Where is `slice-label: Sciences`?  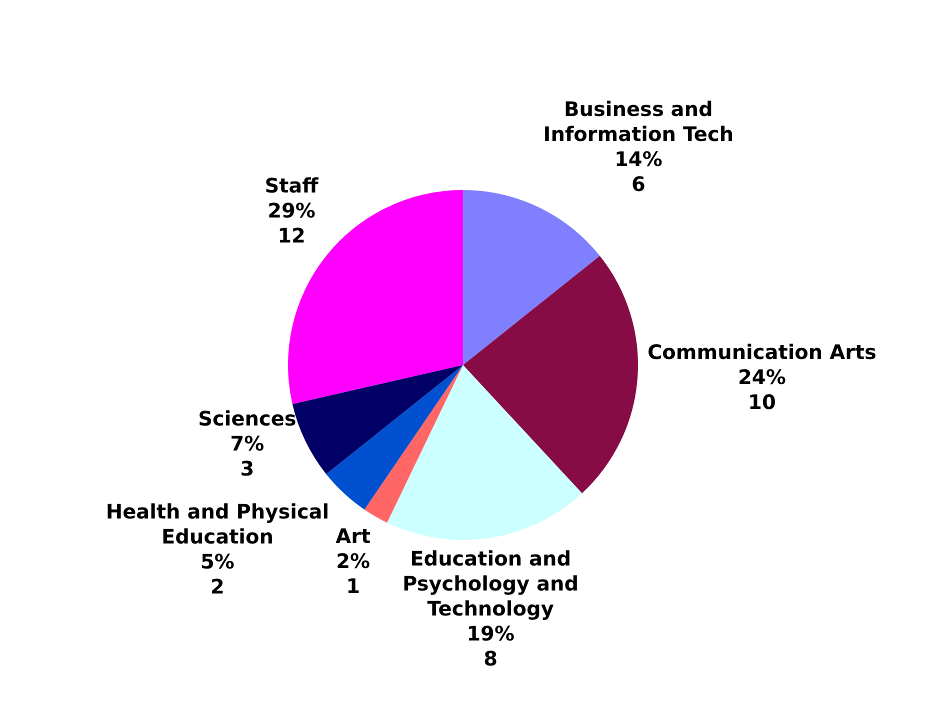 slice-label: Sciences is located at coordinates (247, 418).